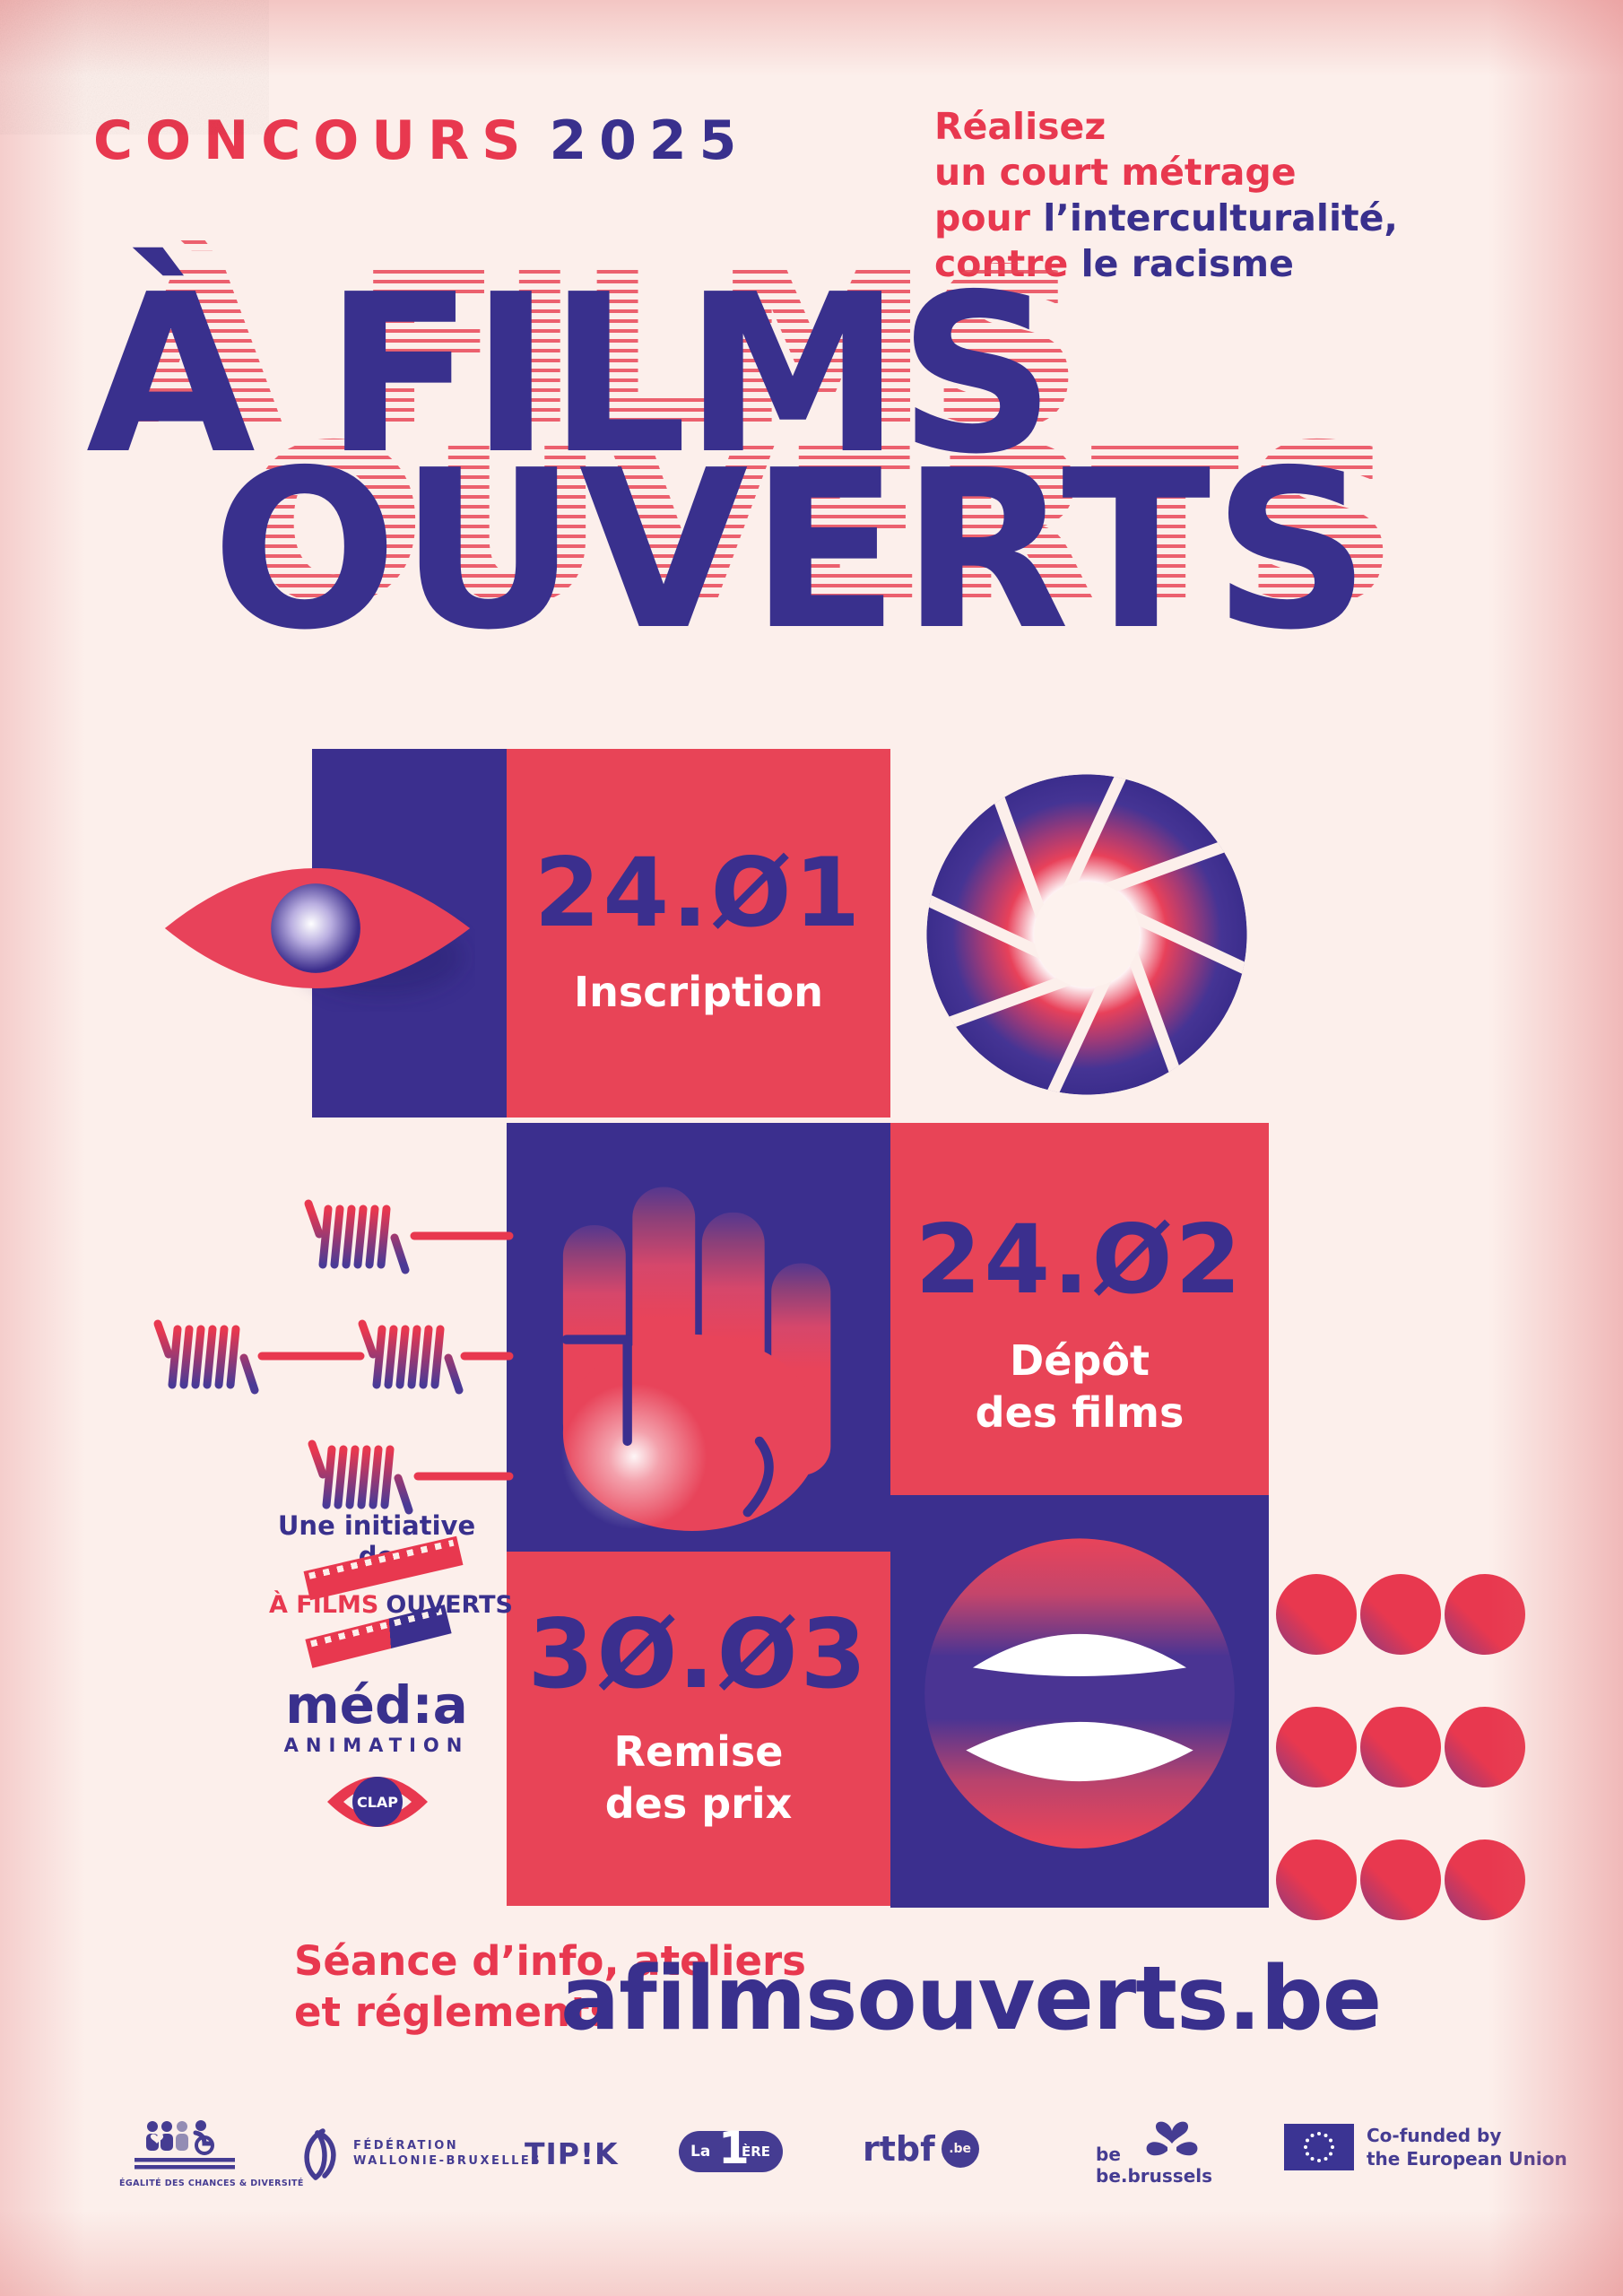 This screenshot has width=1623, height=2296. I want to click on la-premiere-logo: La 1 ÈRE, so click(731, 2148).